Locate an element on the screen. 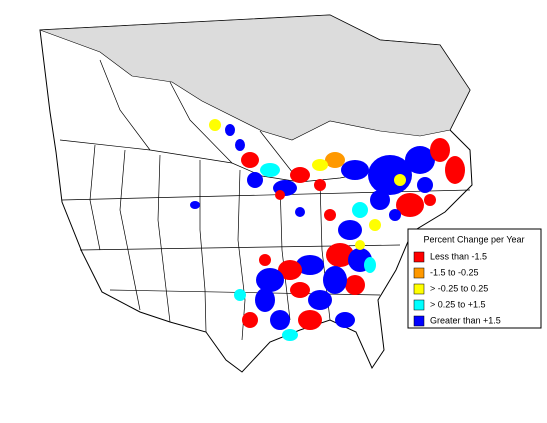 The image size is (547, 423). legend-label: Greater than +1.5 is located at coordinates (465, 320).